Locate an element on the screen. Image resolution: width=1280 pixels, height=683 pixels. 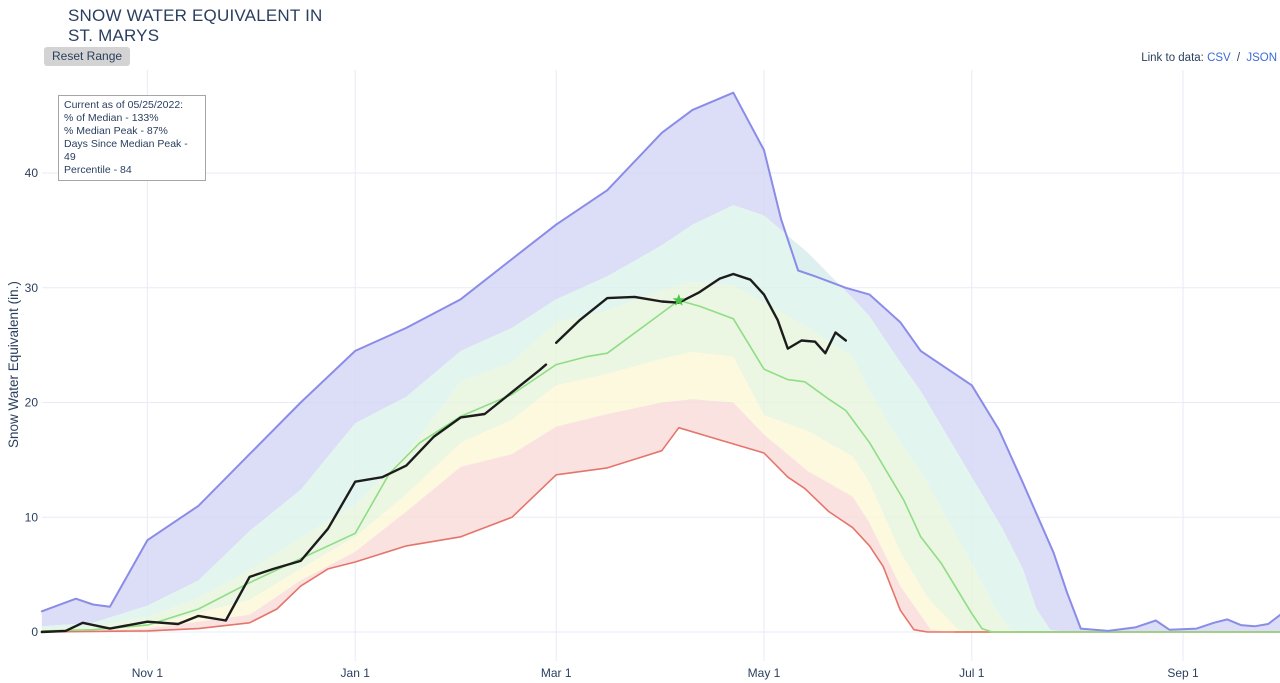
current-line is located at coordinates (701, 313).